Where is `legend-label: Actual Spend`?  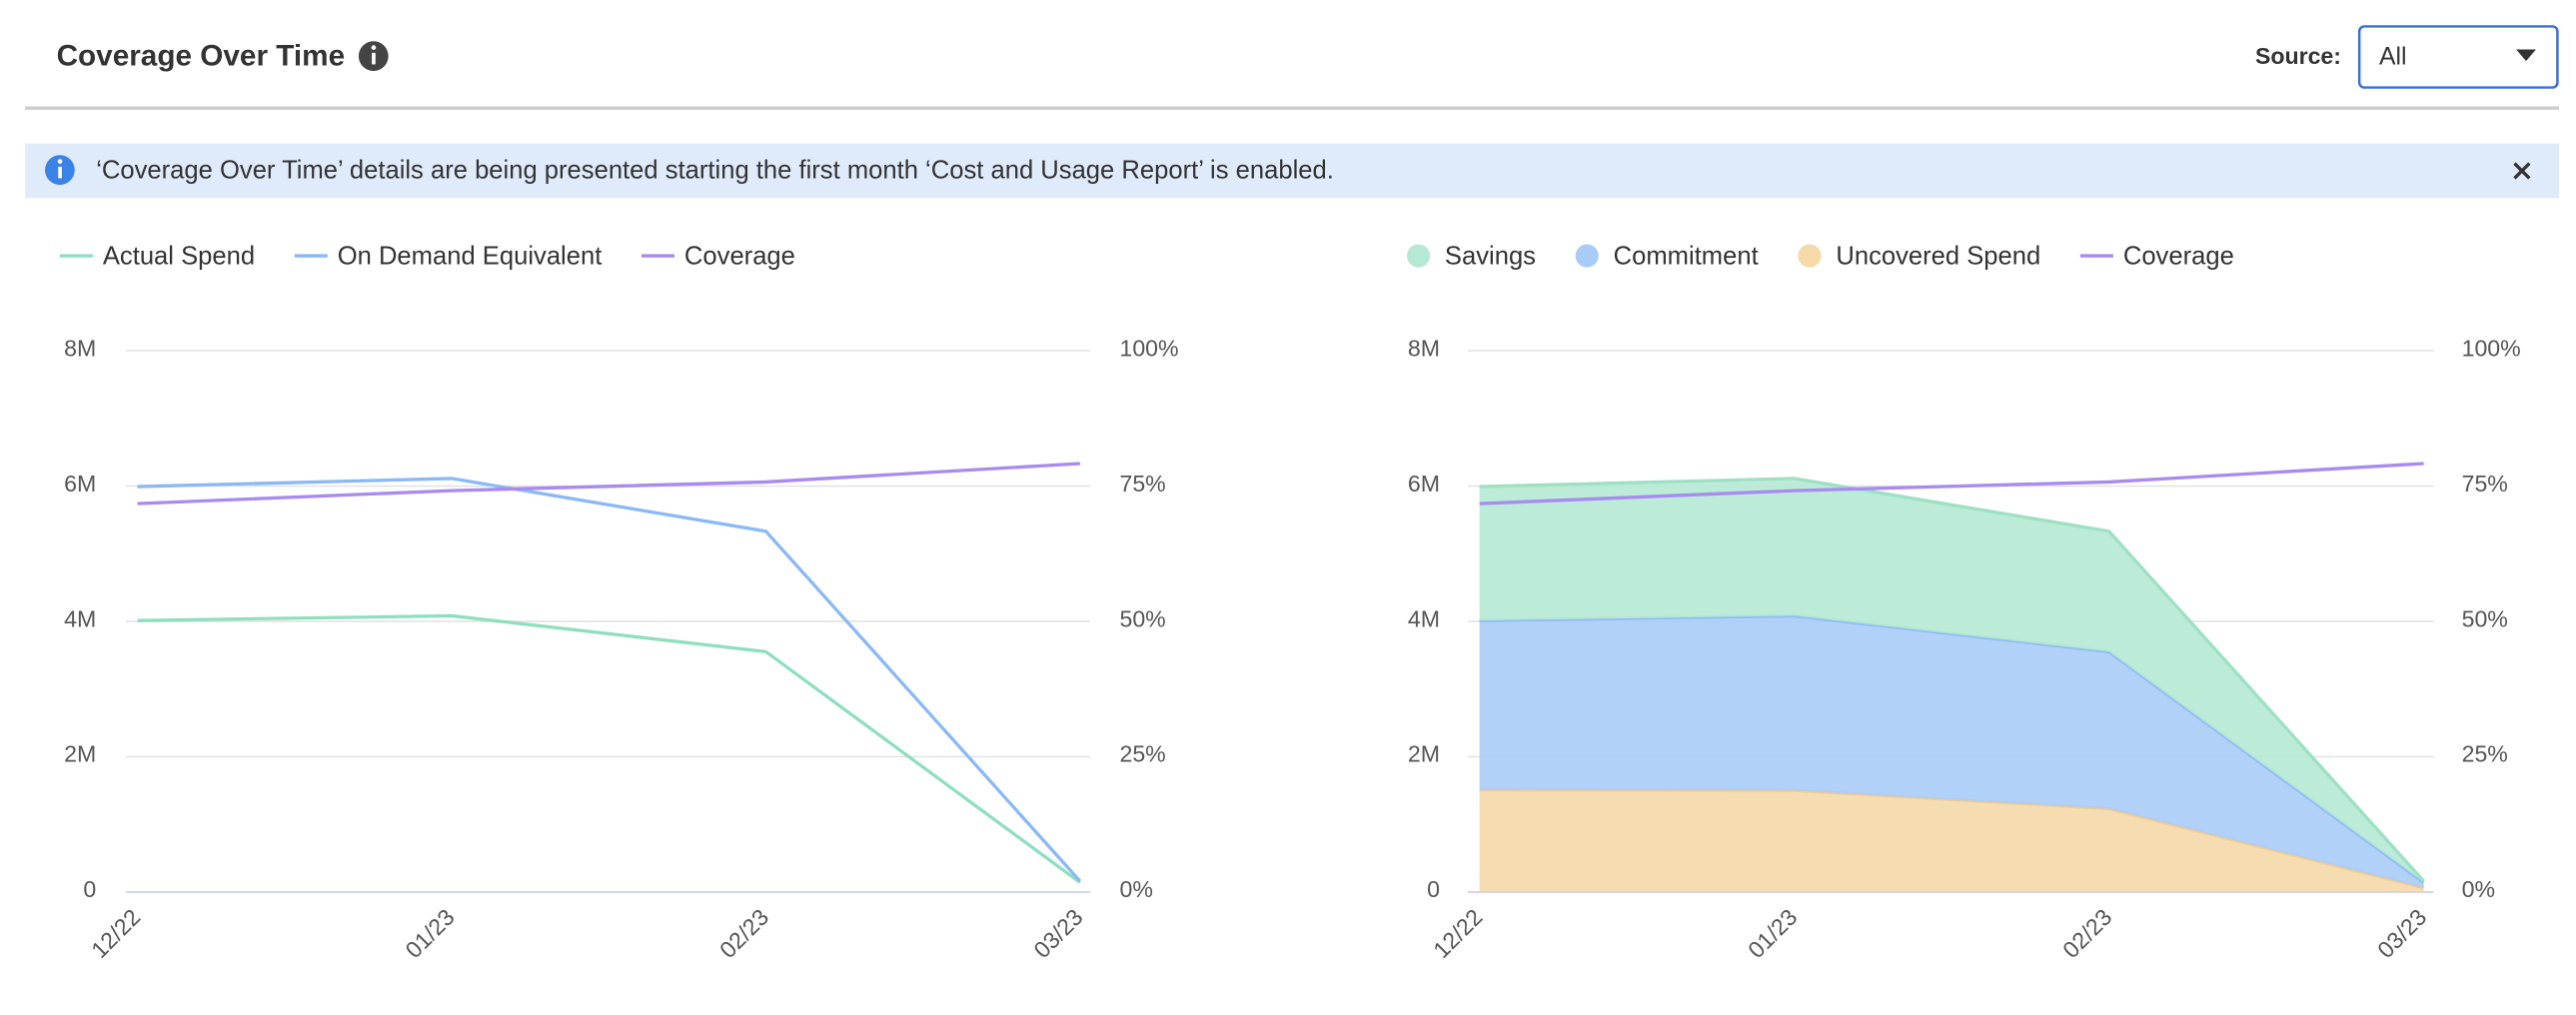 legend-label: Actual Spend is located at coordinates (179, 256).